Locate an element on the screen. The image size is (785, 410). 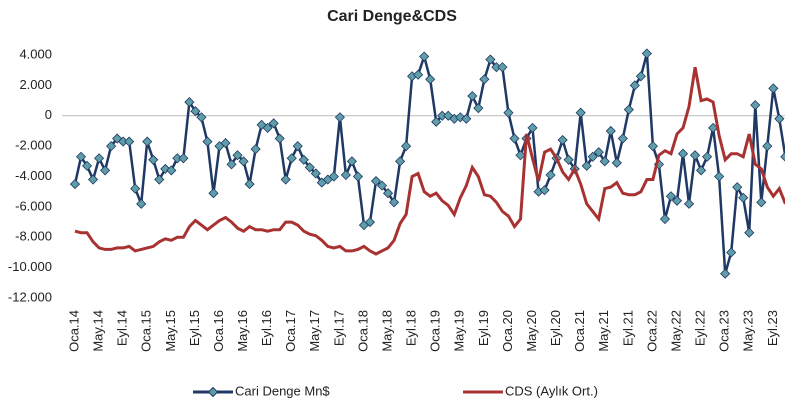
x-tick-label: Eyl.19 is located at coordinates (483, 328).